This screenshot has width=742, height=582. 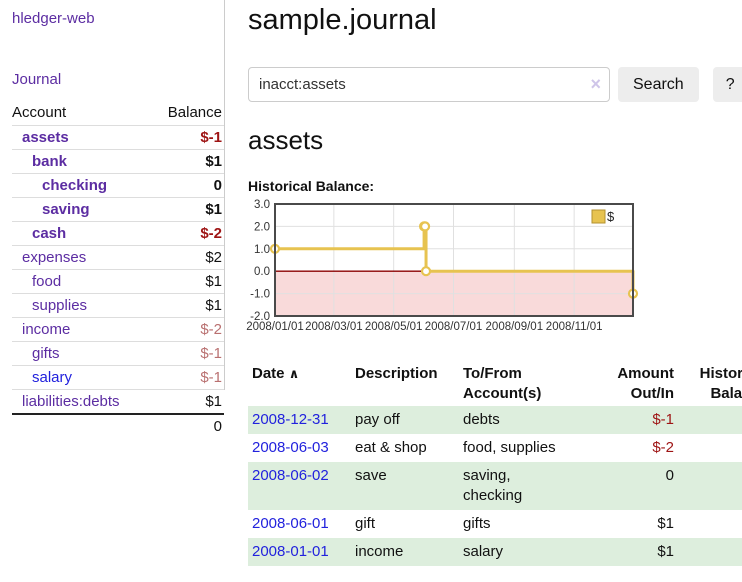 I want to click on chart-legend-label: $, so click(x=611, y=216).